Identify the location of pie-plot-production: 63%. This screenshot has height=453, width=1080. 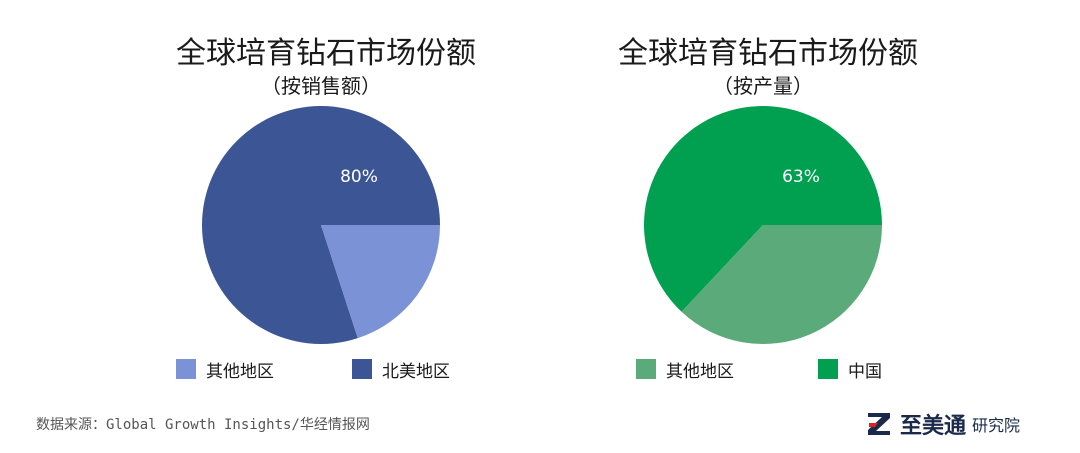
(763, 225).